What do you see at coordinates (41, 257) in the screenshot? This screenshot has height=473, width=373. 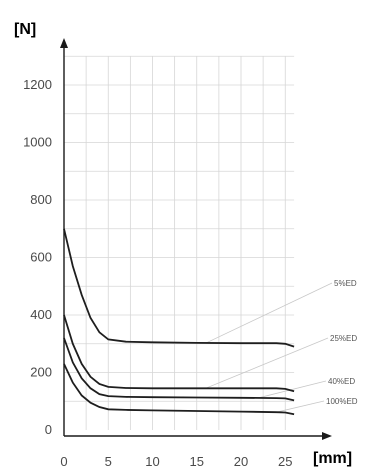 I see `y-tick-label: 600` at bounding box center [41, 257].